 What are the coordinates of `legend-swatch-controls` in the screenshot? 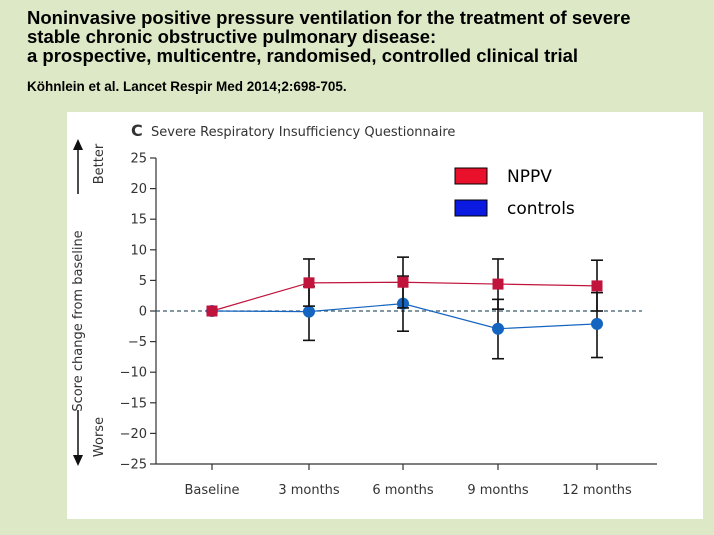 It's located at (471, 208).